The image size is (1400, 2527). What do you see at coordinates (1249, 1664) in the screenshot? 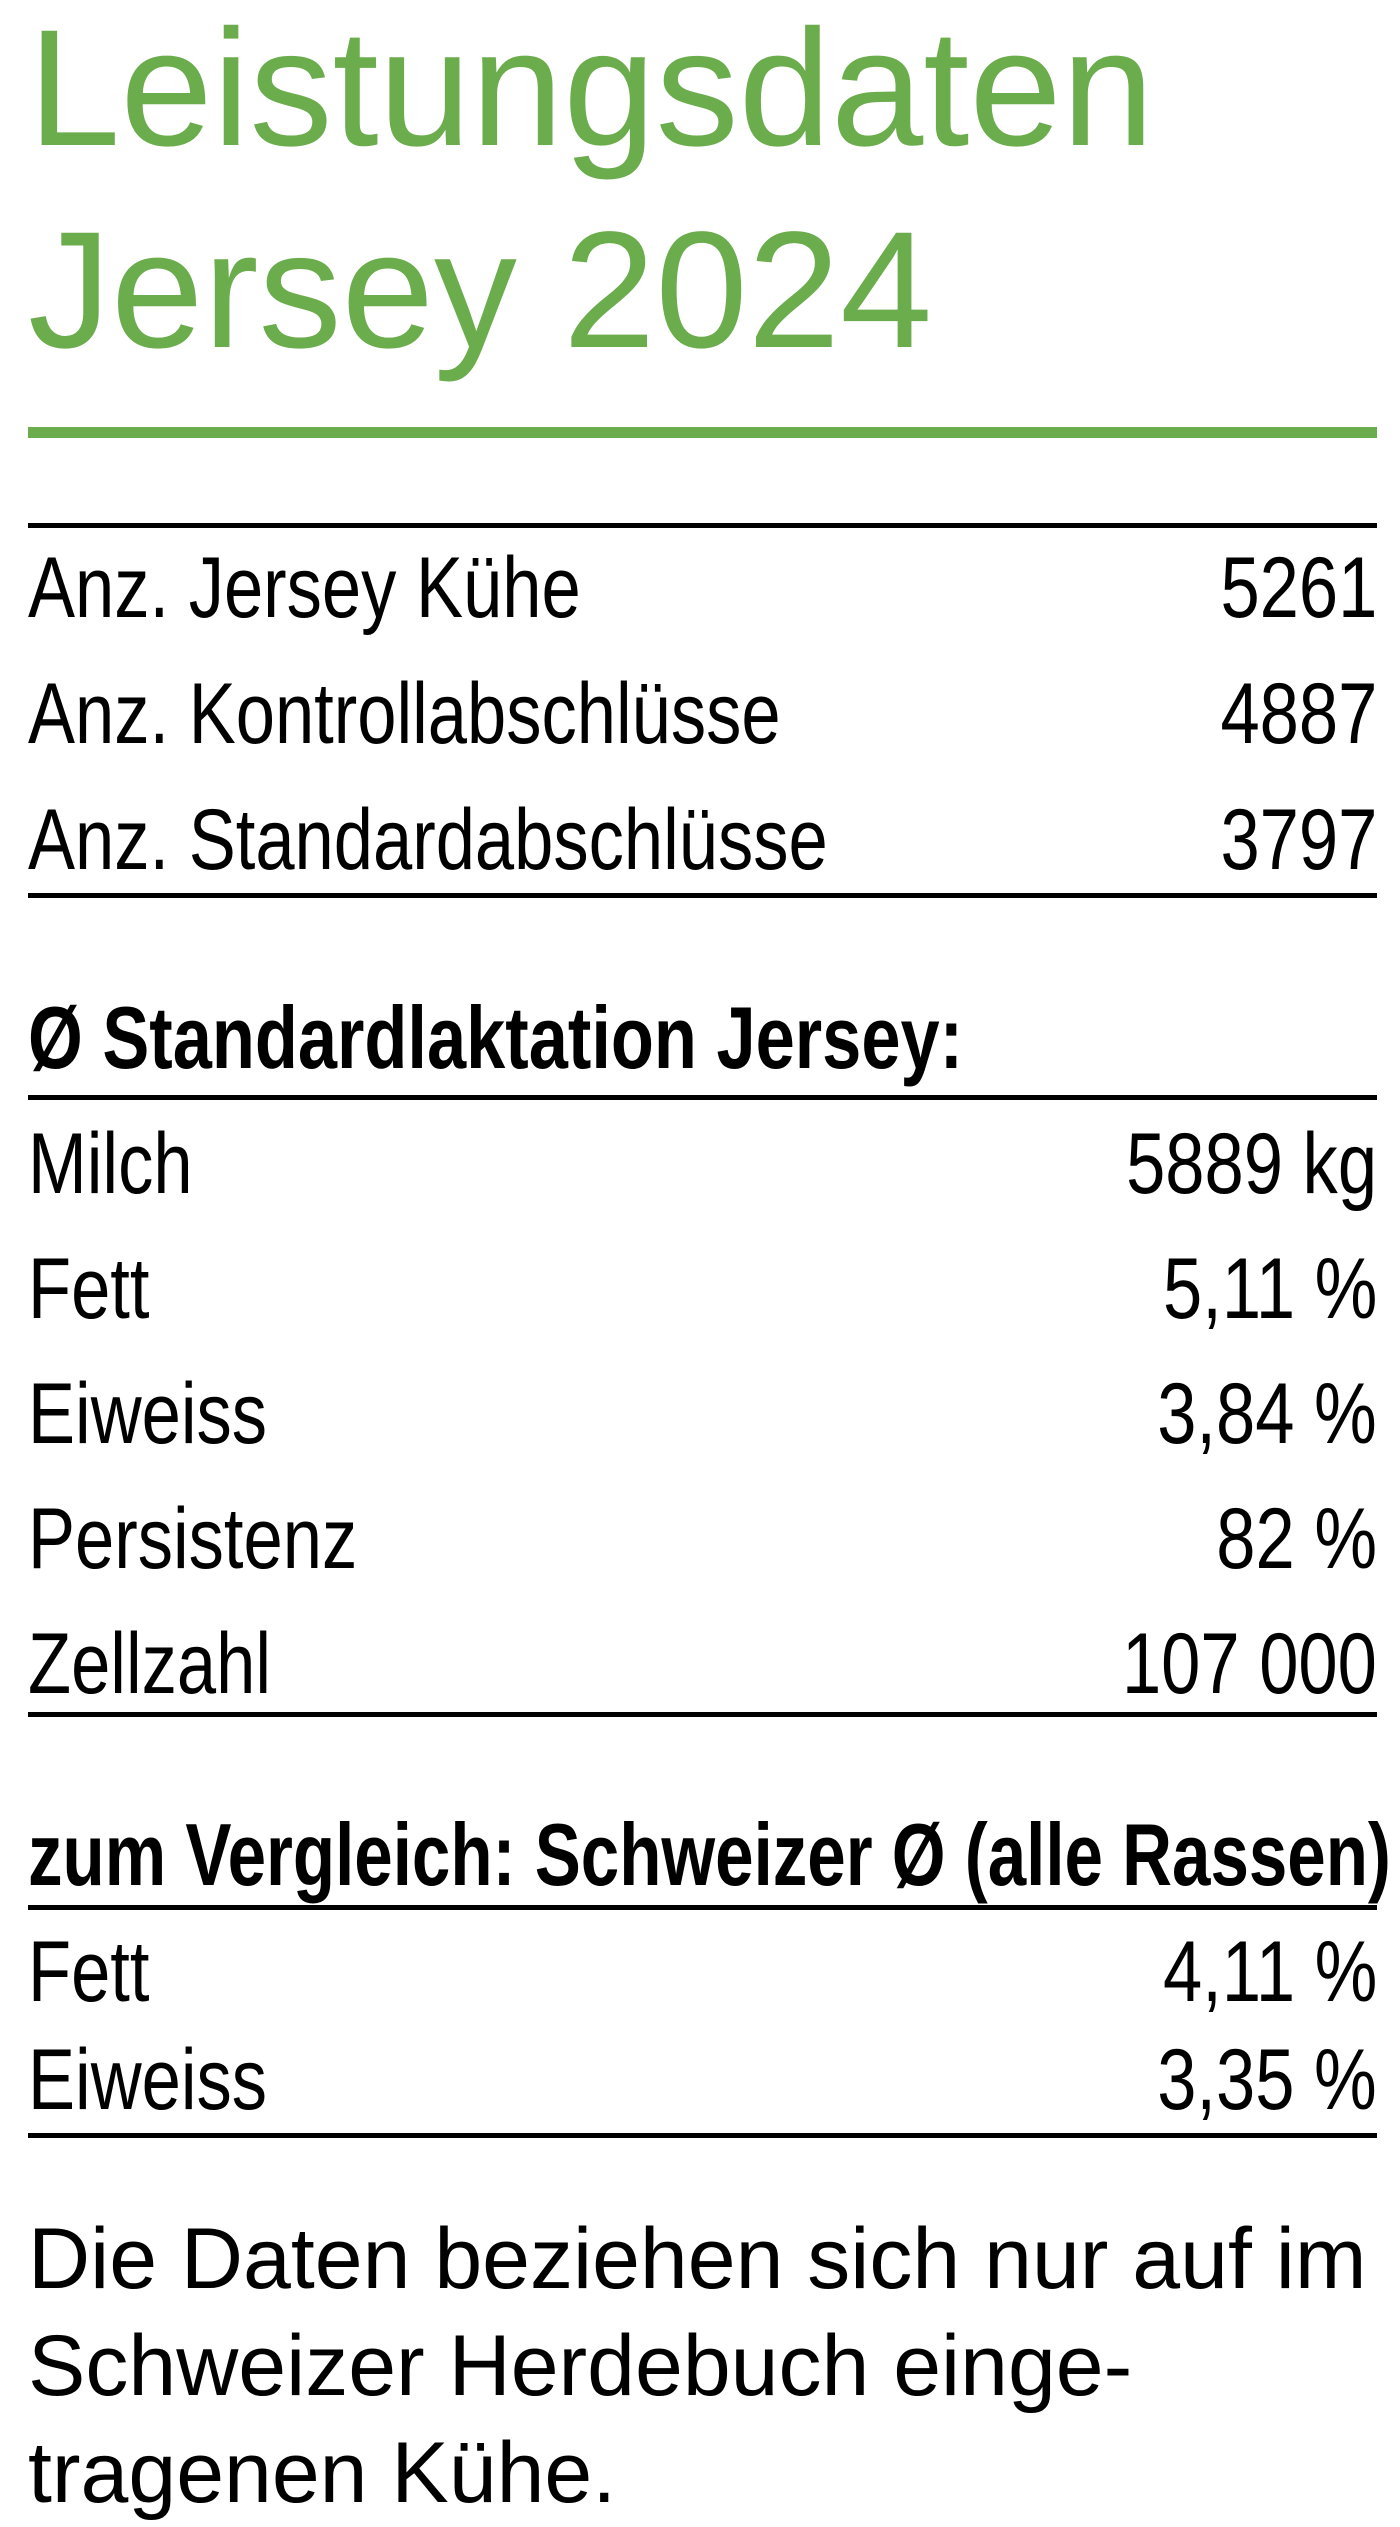
I see `row-value: 107 000` at bounding box center [1249, 1664].